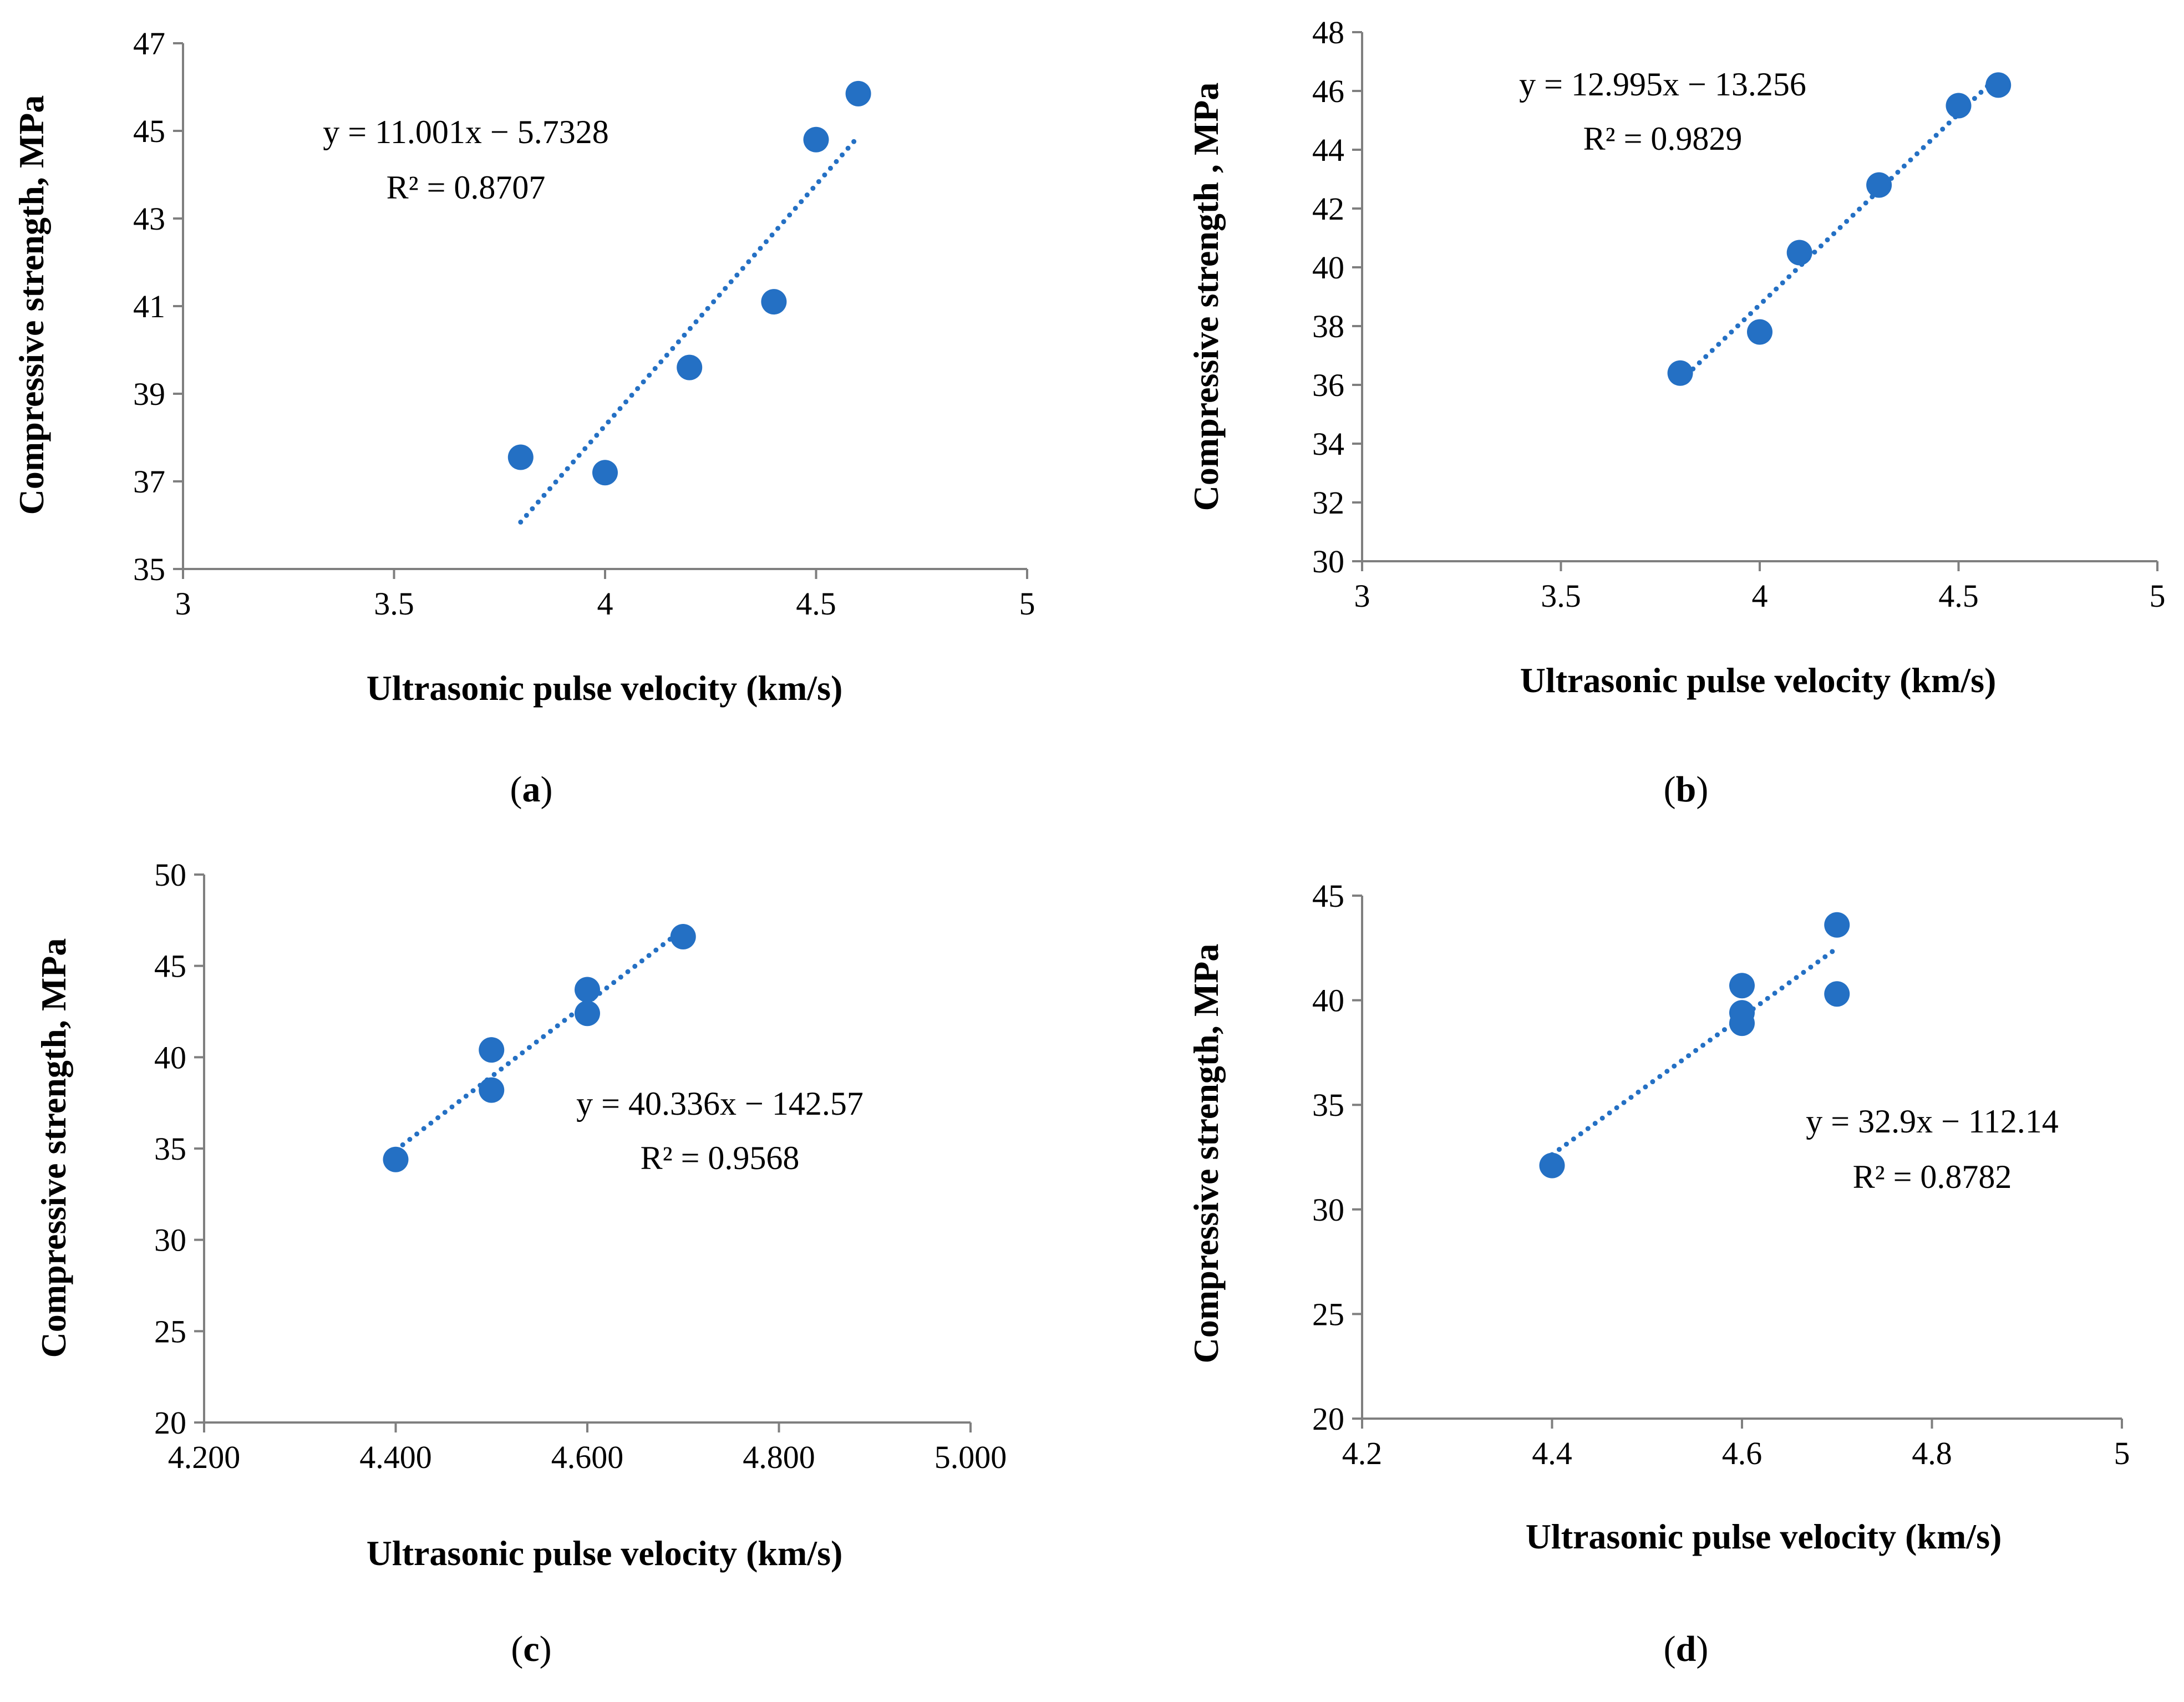 This screenshot has height=1702, width=2184. Describe the element at coordinates (149, 306) in the screenshot. I see `y-tick-label: 41` at that location.